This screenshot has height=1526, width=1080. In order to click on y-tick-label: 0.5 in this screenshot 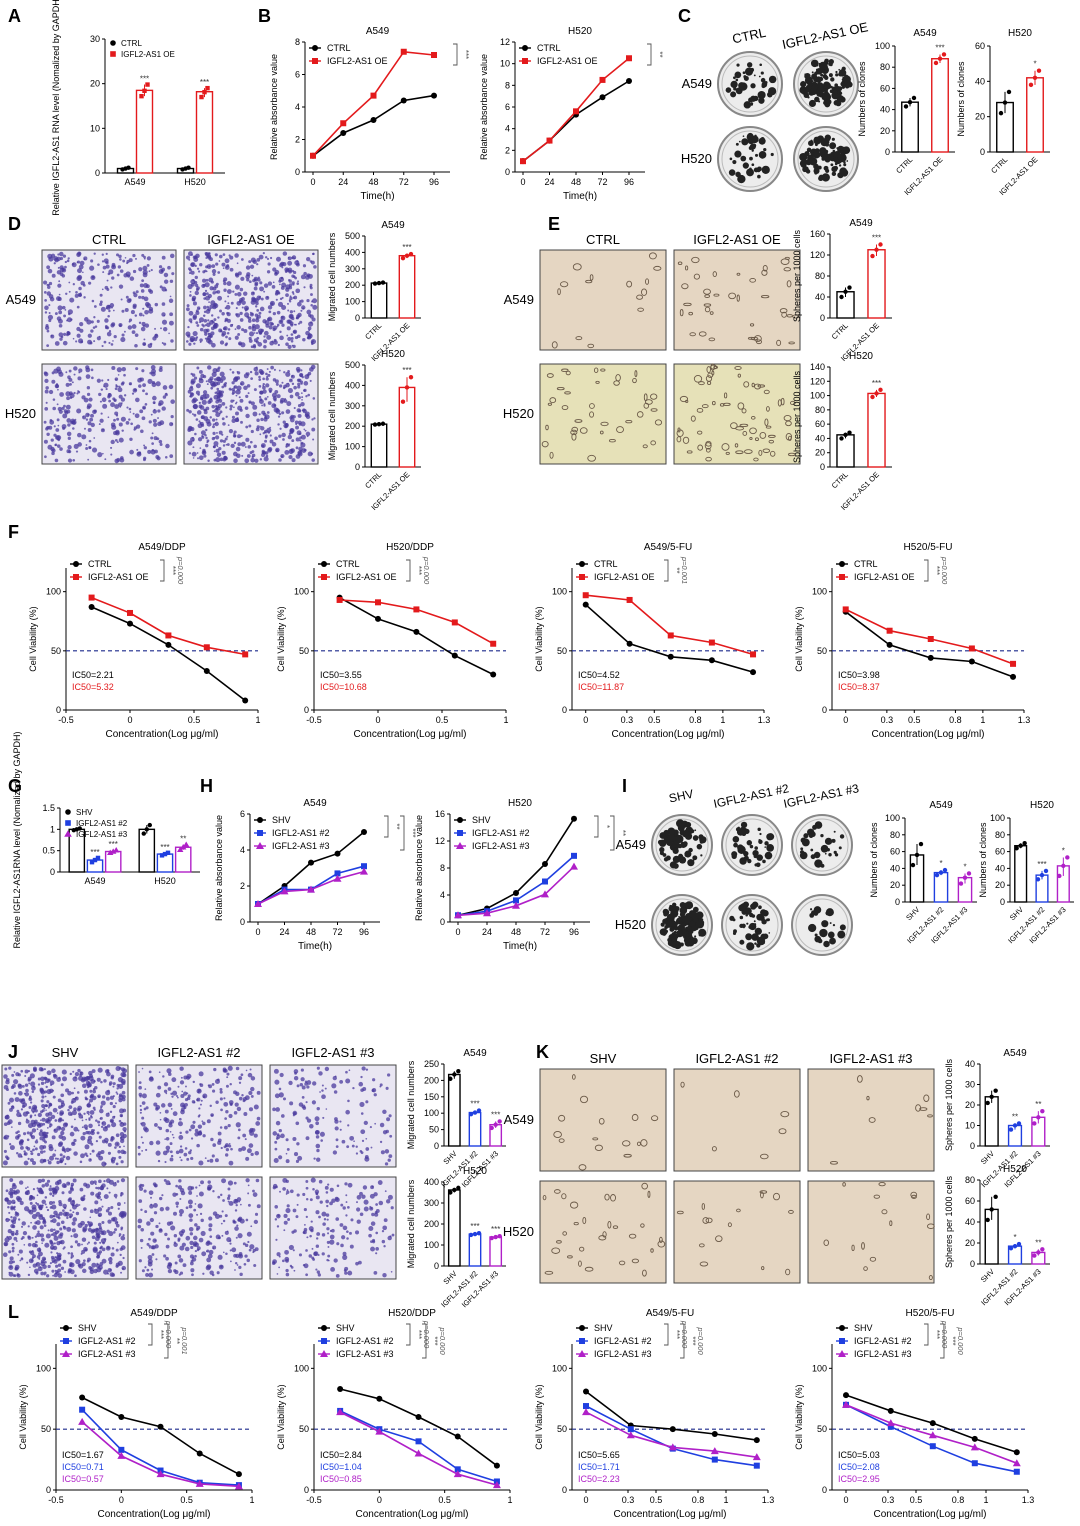, I will do `click(48, 851)`.